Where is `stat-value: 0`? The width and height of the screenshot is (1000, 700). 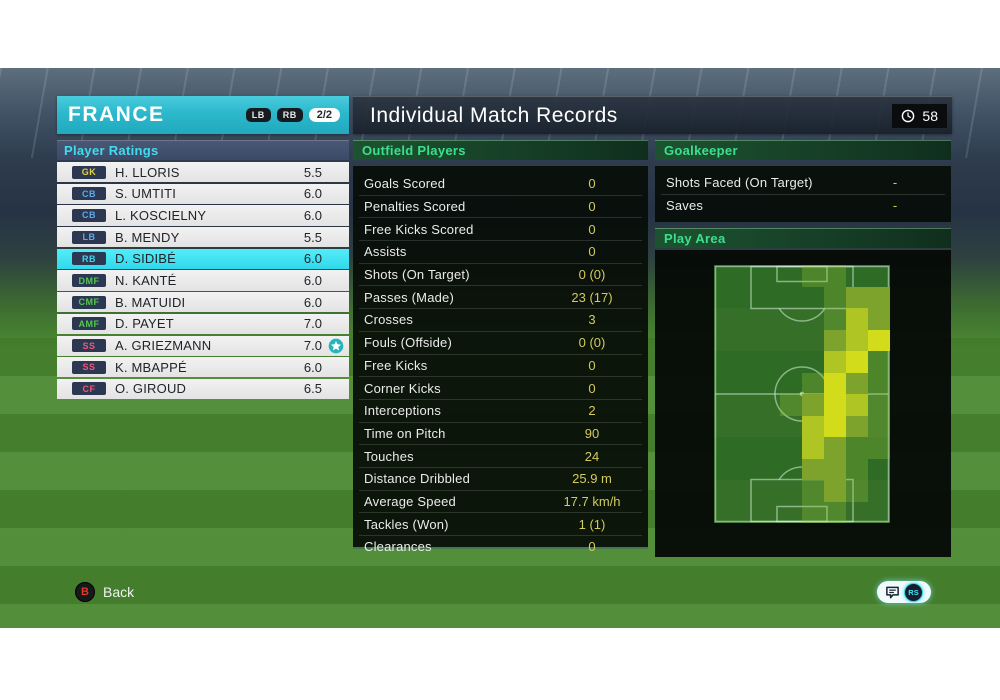 stat-value: 0 is located at coordinates (592, 229).